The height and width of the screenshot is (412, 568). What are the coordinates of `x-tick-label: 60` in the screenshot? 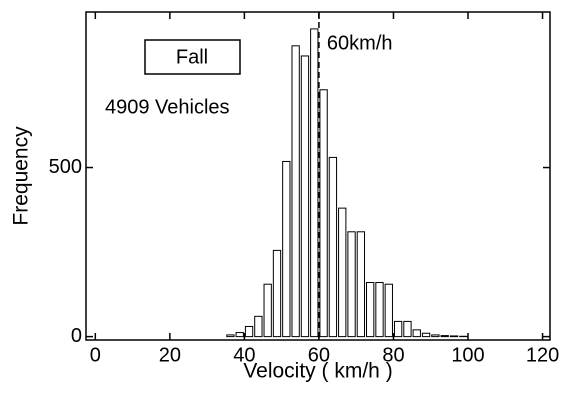 It's located at (319, 355).